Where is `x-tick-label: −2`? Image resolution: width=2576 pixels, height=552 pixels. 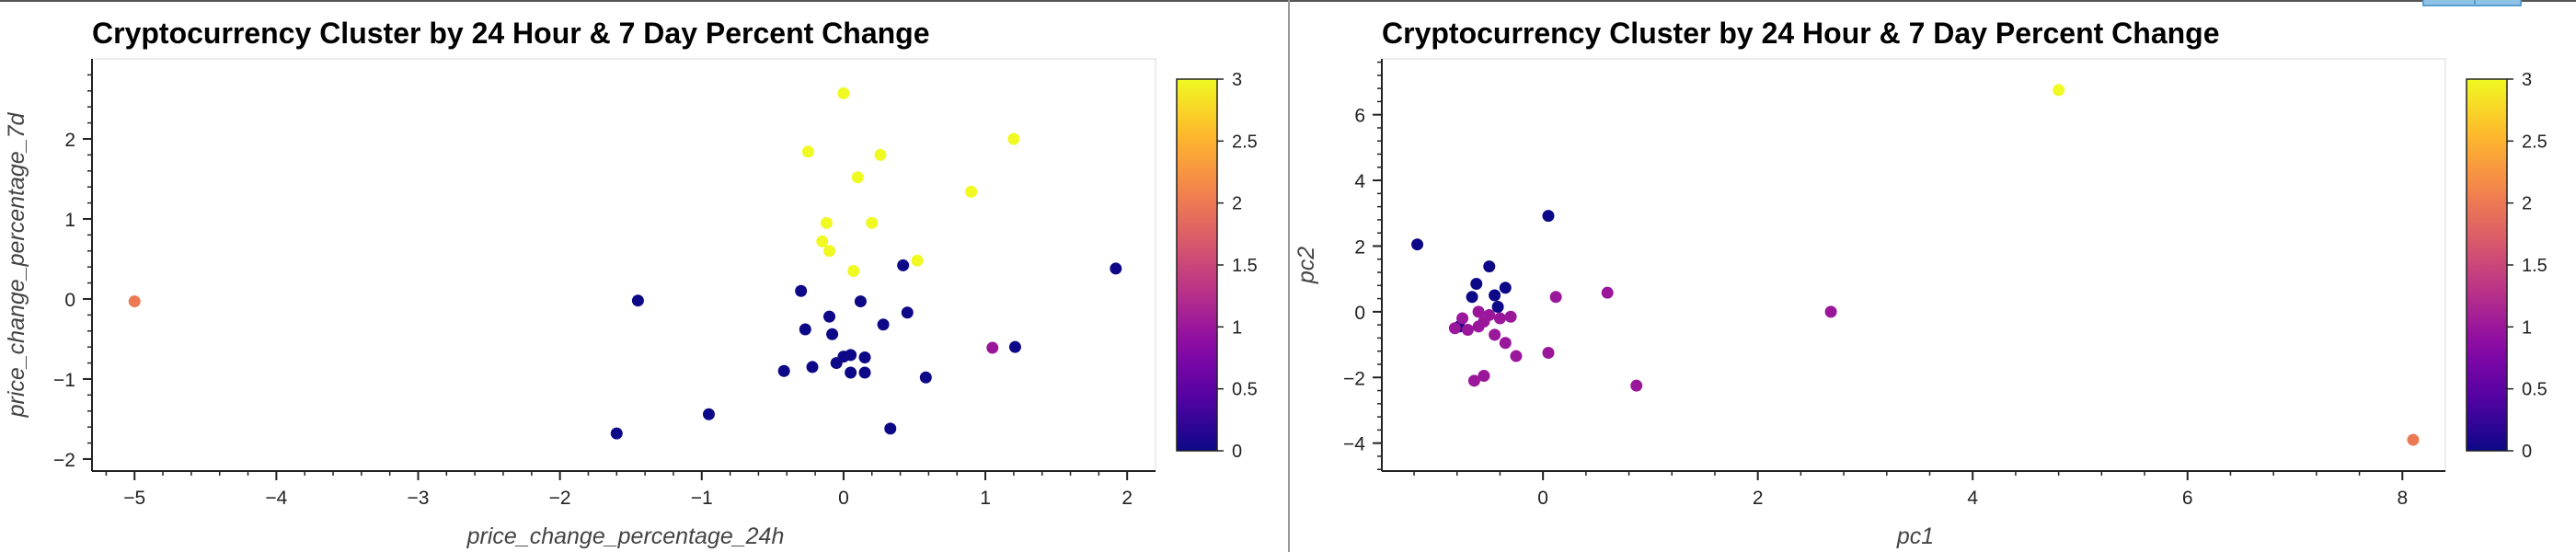
x-tick-label: −2 is located at coordinates (560, 498).